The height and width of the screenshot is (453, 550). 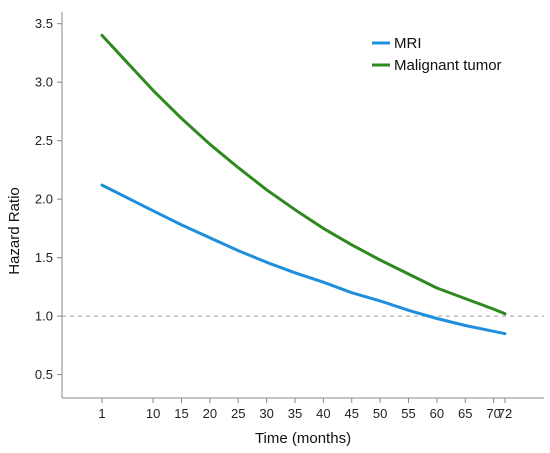 I want to click on y-tick-label: 2.5, so click(x=44, y=140).